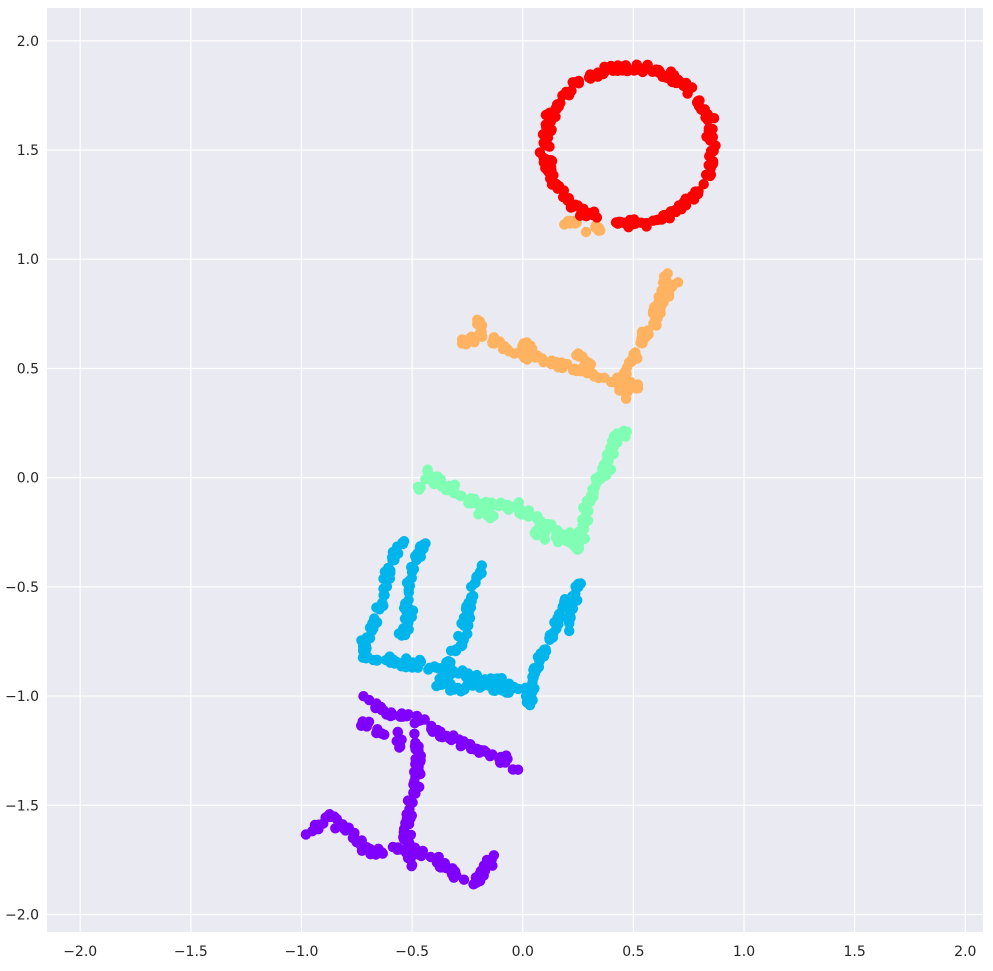 The width and height of the screenshot is (993, 971). I want to click on y-tick-label: 1.5, so click(28, 151).